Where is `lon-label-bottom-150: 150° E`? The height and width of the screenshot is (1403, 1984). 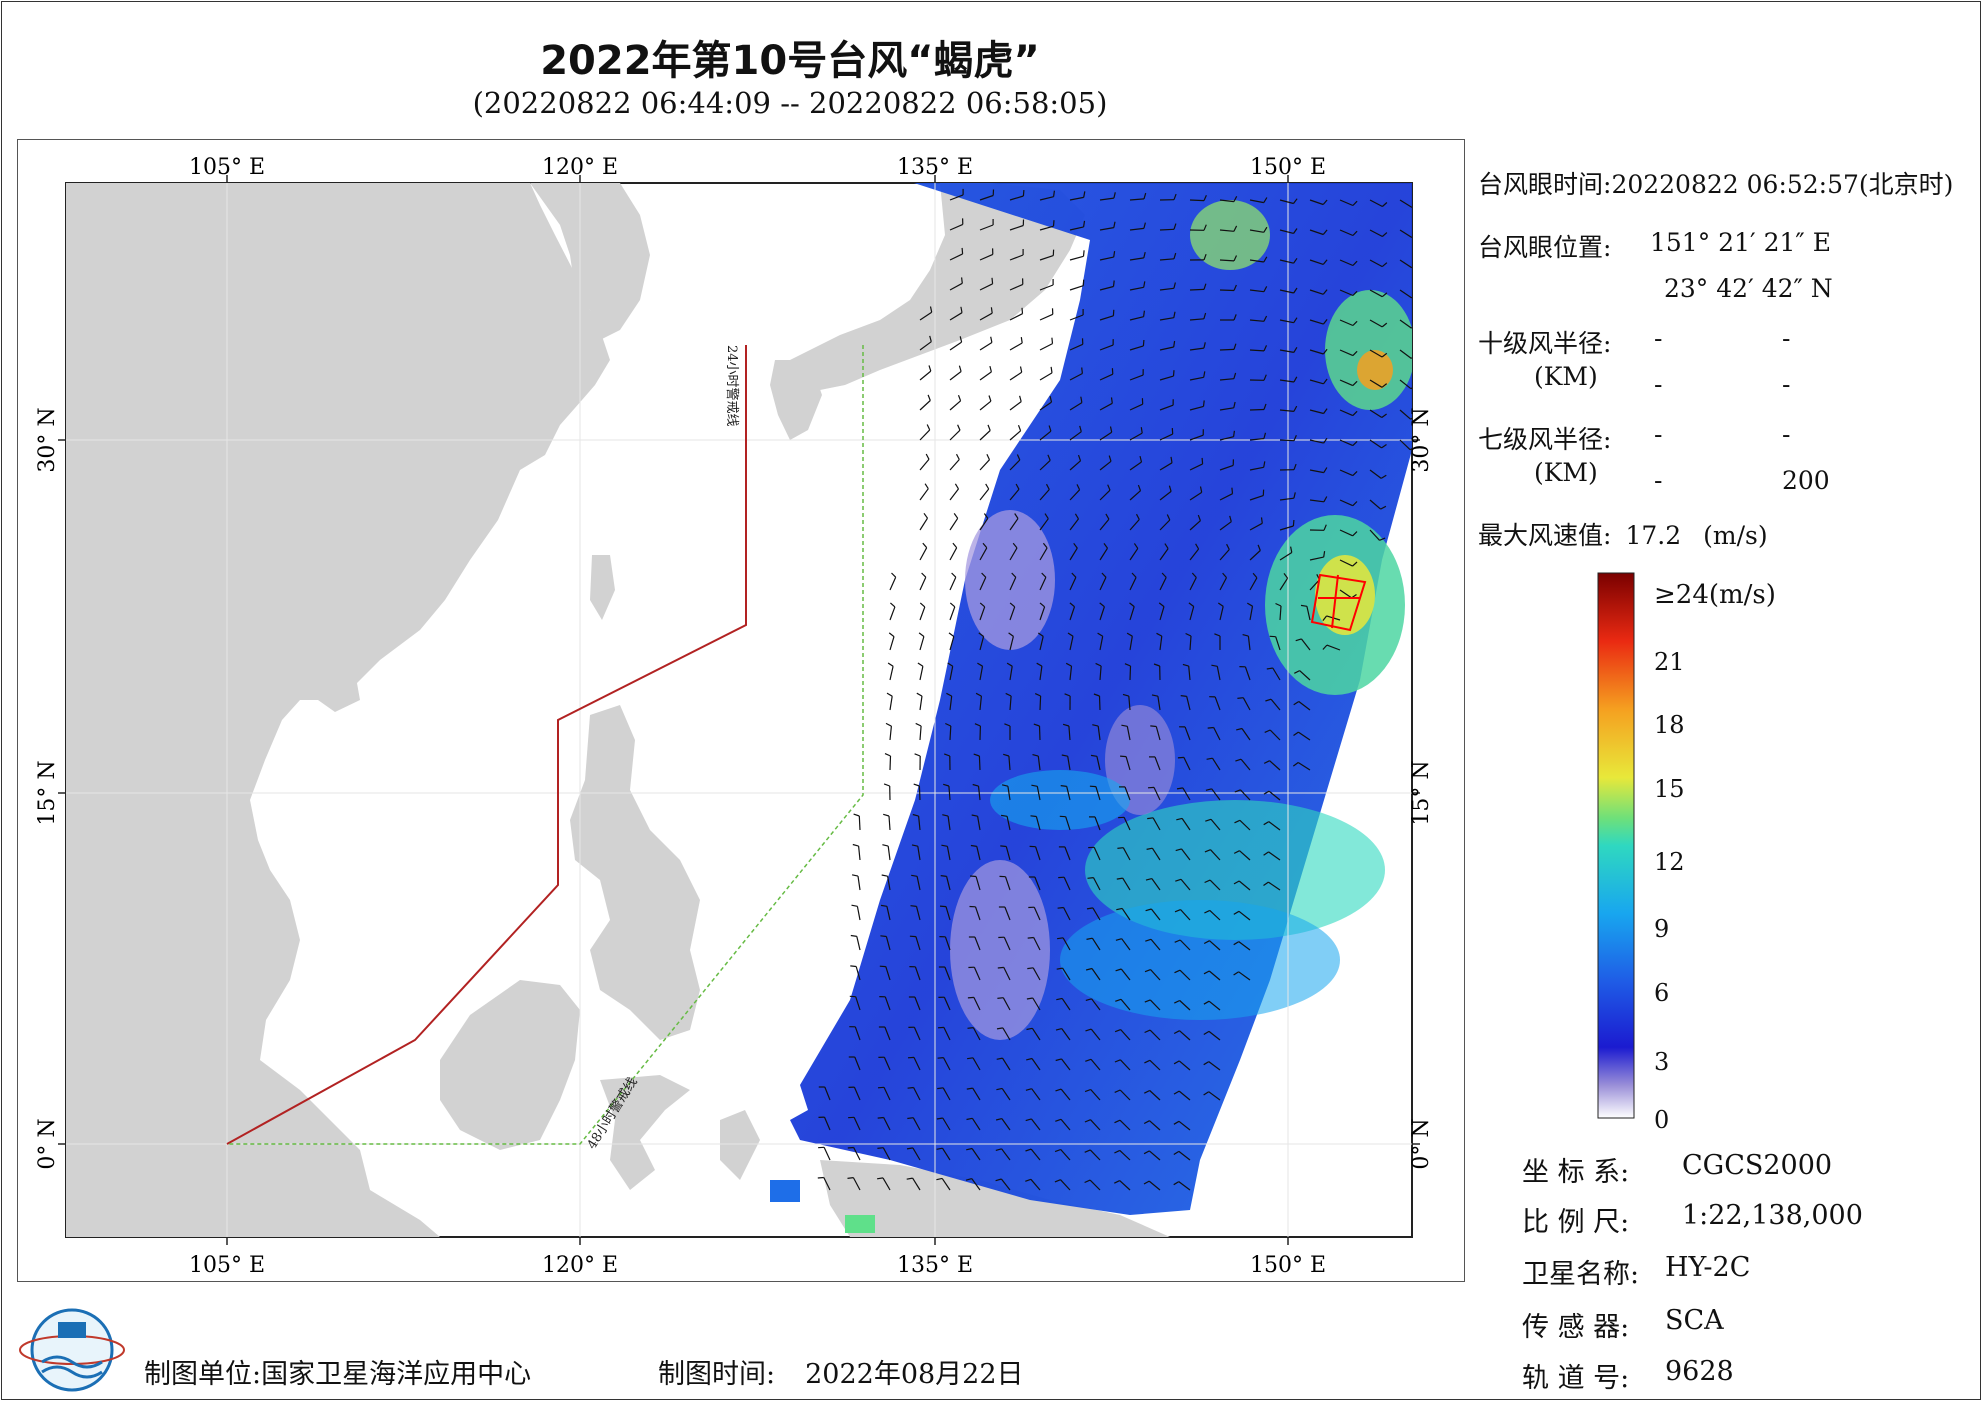
lon-label-bottom-150: 150° E is located at coordinates (1288, 1265).